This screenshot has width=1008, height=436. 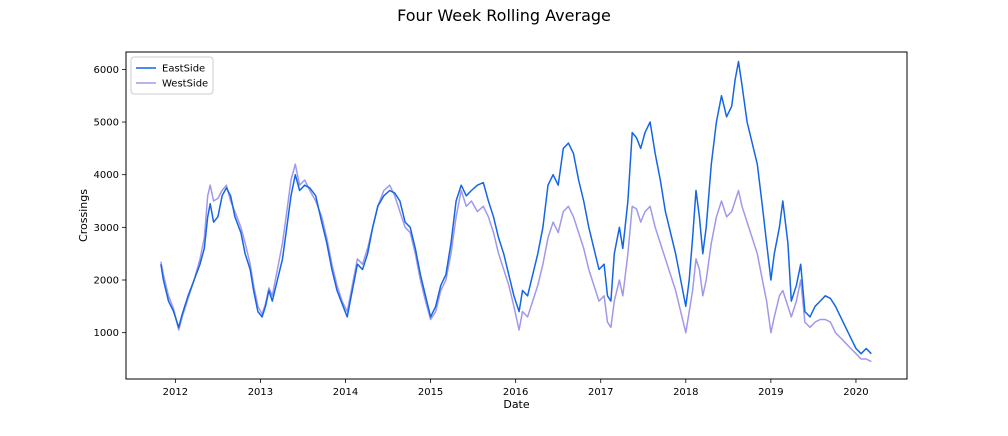 I want to click on y-tick-label: 1000, so click(x=106, y=333).